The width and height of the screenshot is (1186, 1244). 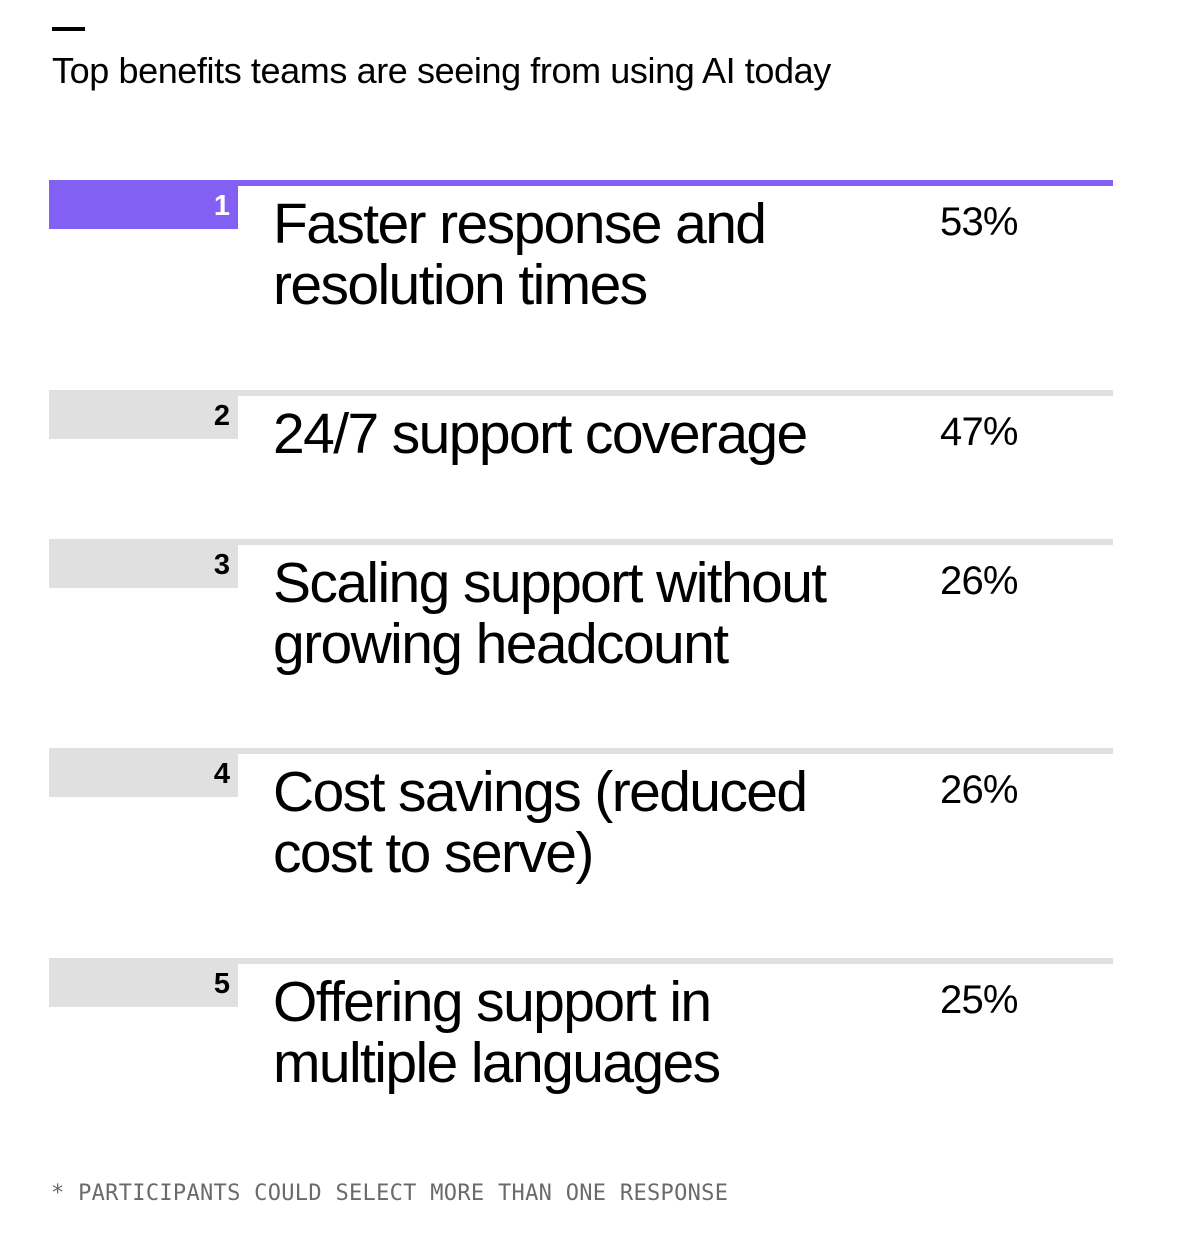 What do you see at coordinates (68, 29) in the screenshot?
I see `title-accent-dash` at bounding box center [68, 29].